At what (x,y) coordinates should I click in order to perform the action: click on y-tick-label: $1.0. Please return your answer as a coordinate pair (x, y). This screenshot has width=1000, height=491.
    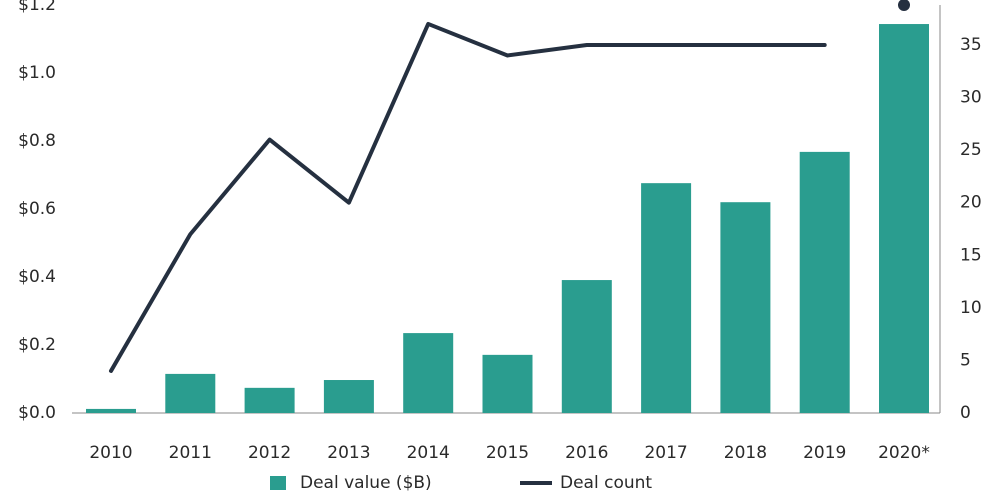
    Looking at the image, I should click on (37, 73).